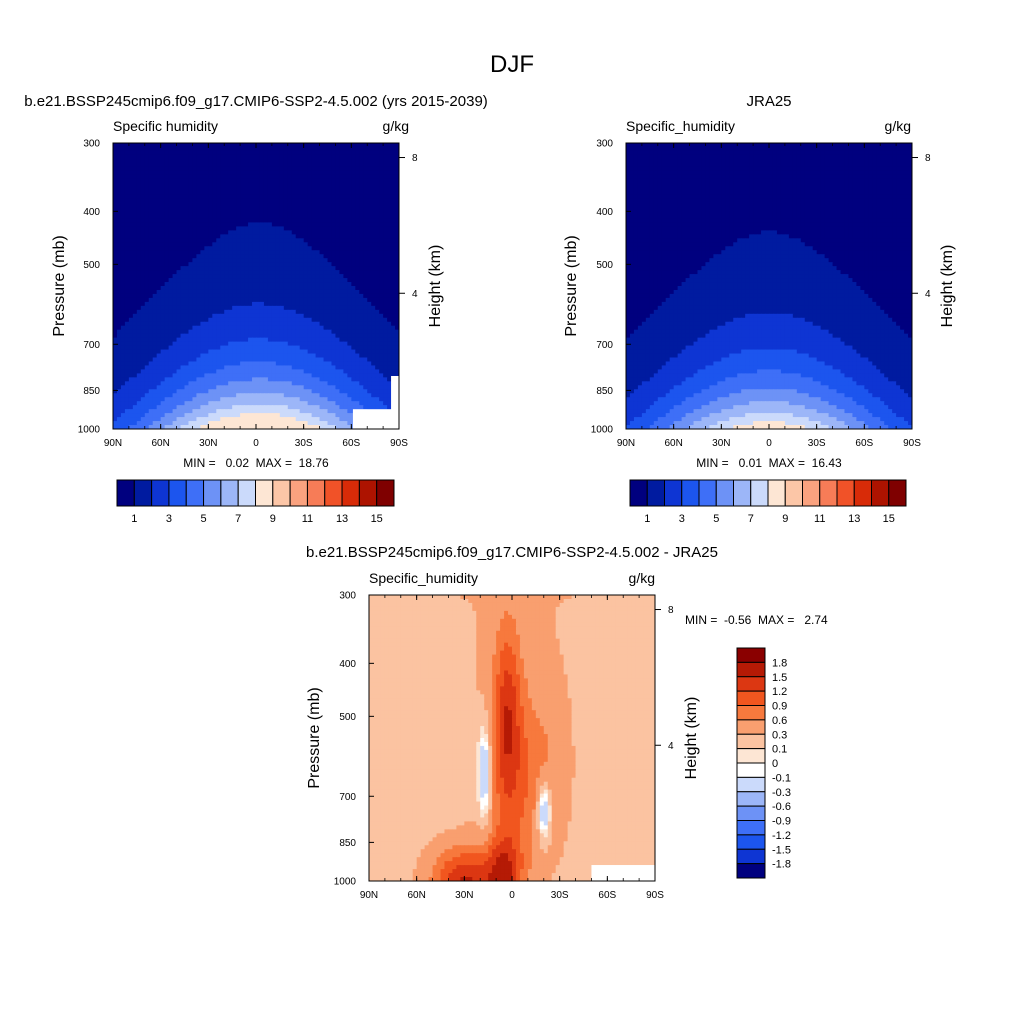 The image size is (1024, 1024). What do you see at coordinates (165, 126) in the screenshot?
I see `left-label: Specific humidity` at bounding box center [165, 126].